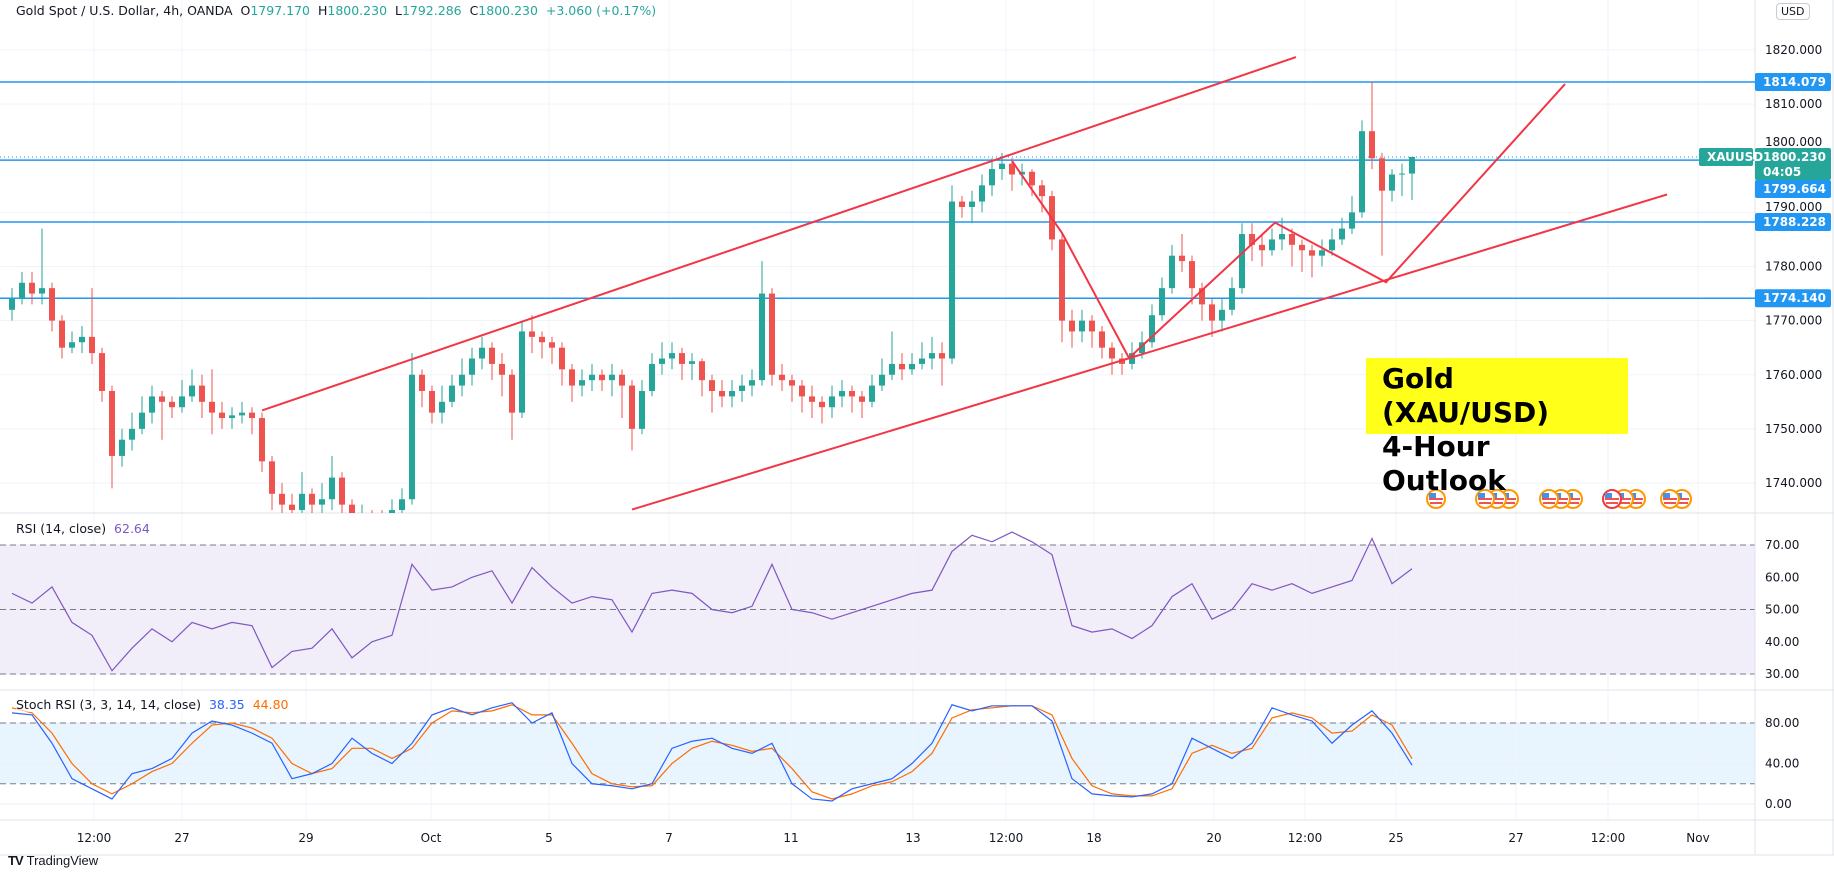 This screenshot has height=875, width=1834. What do you see at coordinates (1793, 142) in the screenshot?
I see `price-tick-label: 1800.000` at bounding box center [1793, 142].